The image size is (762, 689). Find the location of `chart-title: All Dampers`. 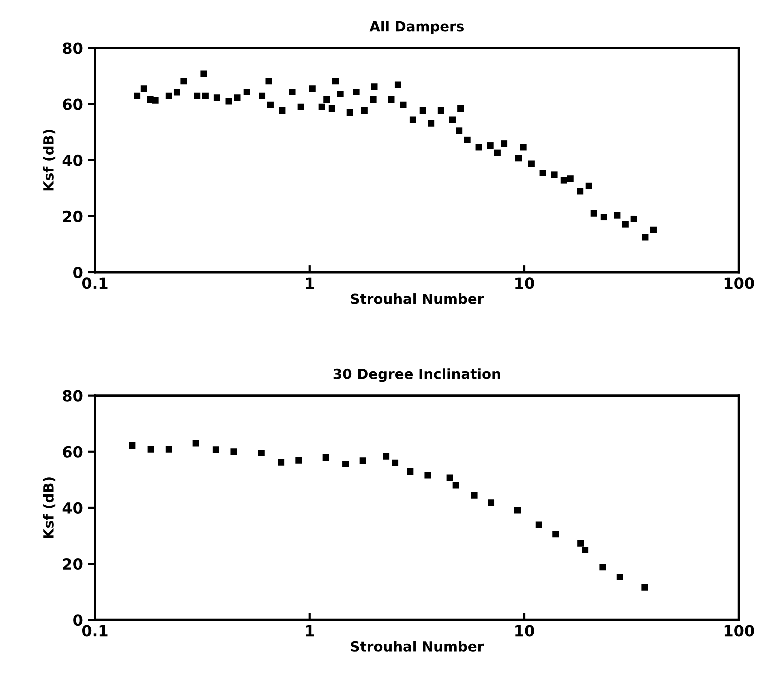

chart-title: All Dampers is located at coordinates (417, 27).